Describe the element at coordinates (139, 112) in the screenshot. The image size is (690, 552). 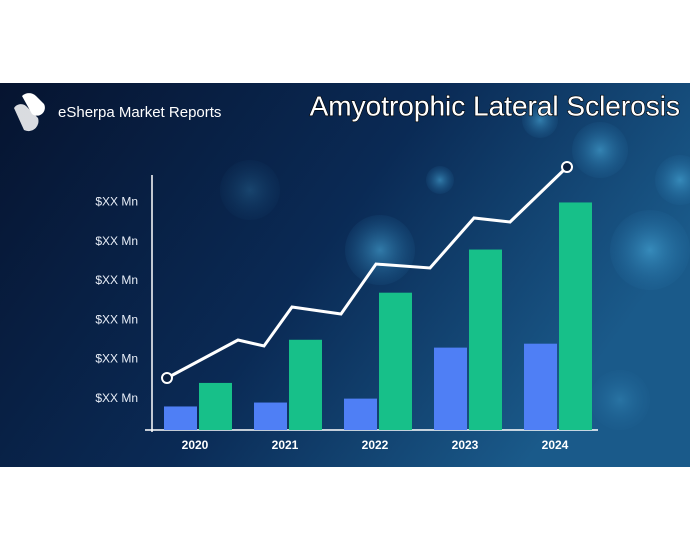
I see `brand: eSherpa Market Reports` at that location.